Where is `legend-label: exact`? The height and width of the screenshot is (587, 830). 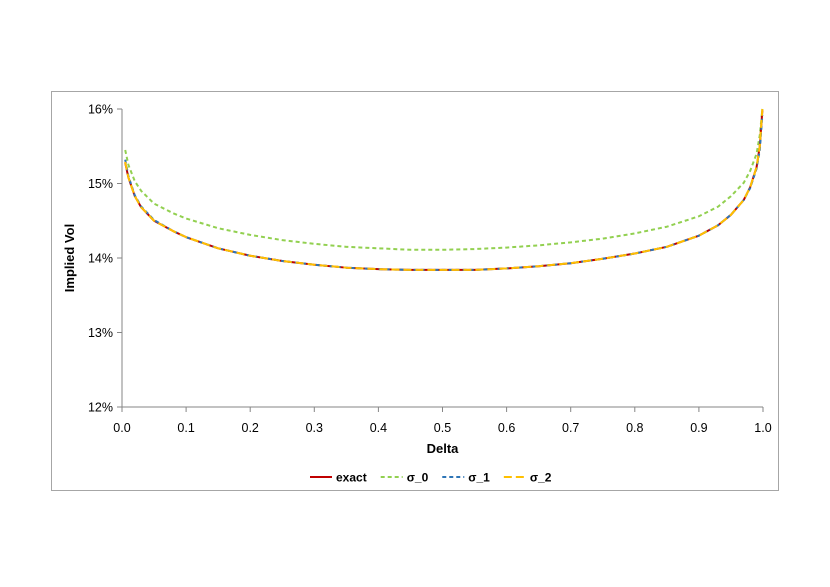
legend-label: exact is located at coordinates (351, 478).